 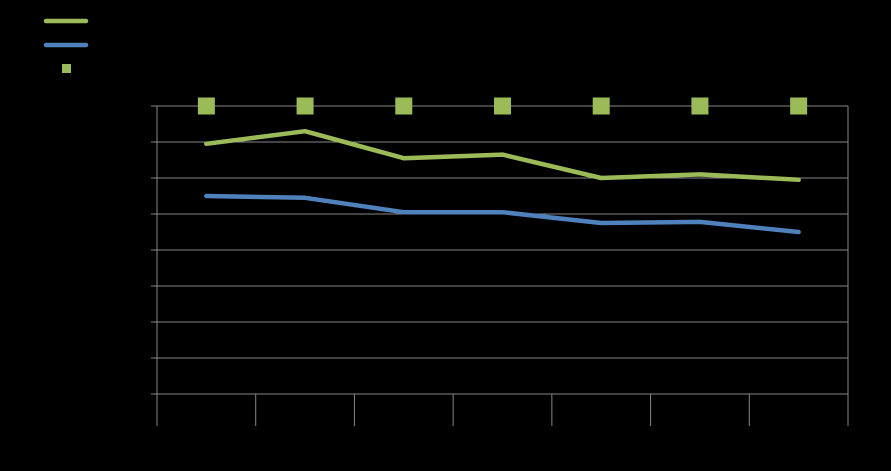 I want to click on legend, so click(x=66, y=45).